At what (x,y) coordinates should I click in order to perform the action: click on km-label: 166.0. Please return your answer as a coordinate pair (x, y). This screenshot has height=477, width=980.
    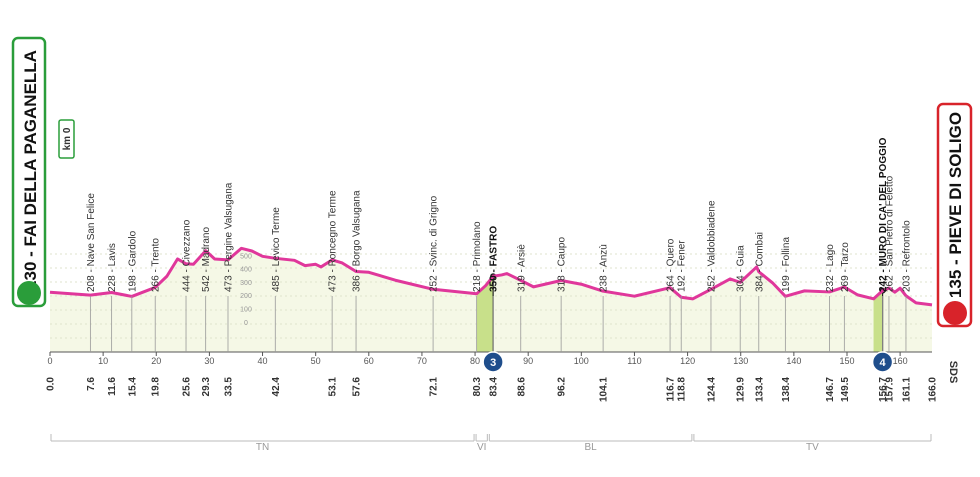
    Looking at the image, I should click on (933, 389).